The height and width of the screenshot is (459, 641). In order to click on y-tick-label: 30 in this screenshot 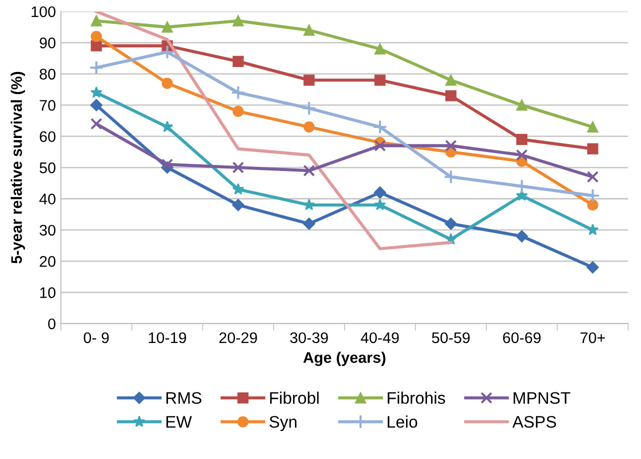, I will do `click(48, 230)`.